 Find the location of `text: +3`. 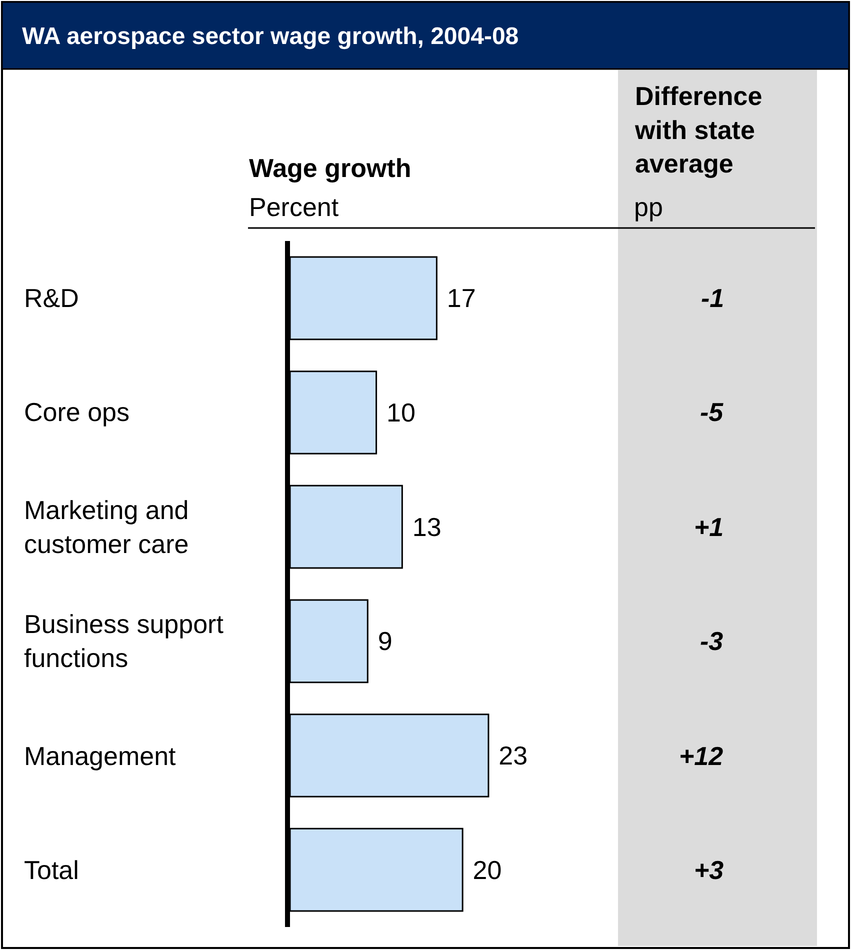

text: +3 is located at coordinates (709, 870).